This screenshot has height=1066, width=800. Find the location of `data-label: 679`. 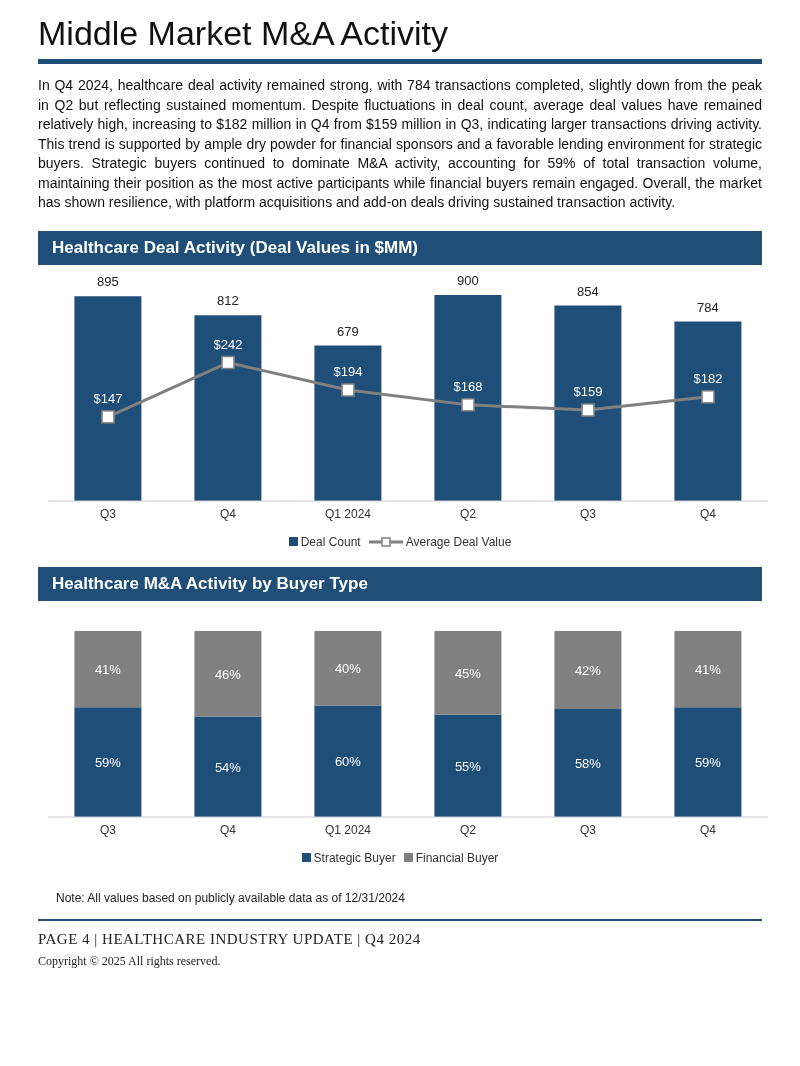

data-label: 679 is located at coordinates (348, 331).